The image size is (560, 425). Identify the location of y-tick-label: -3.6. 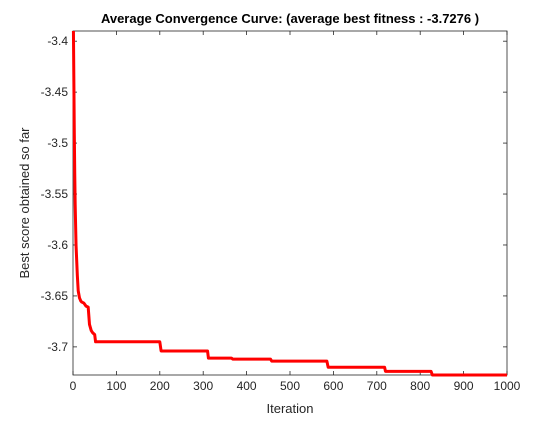
(57, 245).